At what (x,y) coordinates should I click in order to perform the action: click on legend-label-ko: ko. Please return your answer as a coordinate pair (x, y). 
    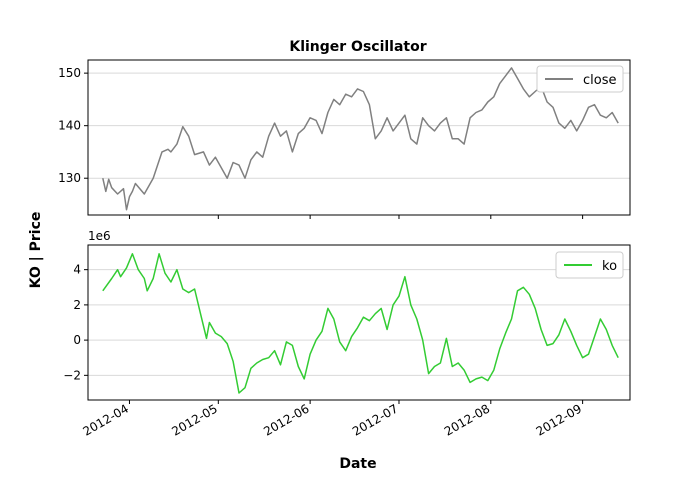
    Looking at the image, I should click on (609, 266).